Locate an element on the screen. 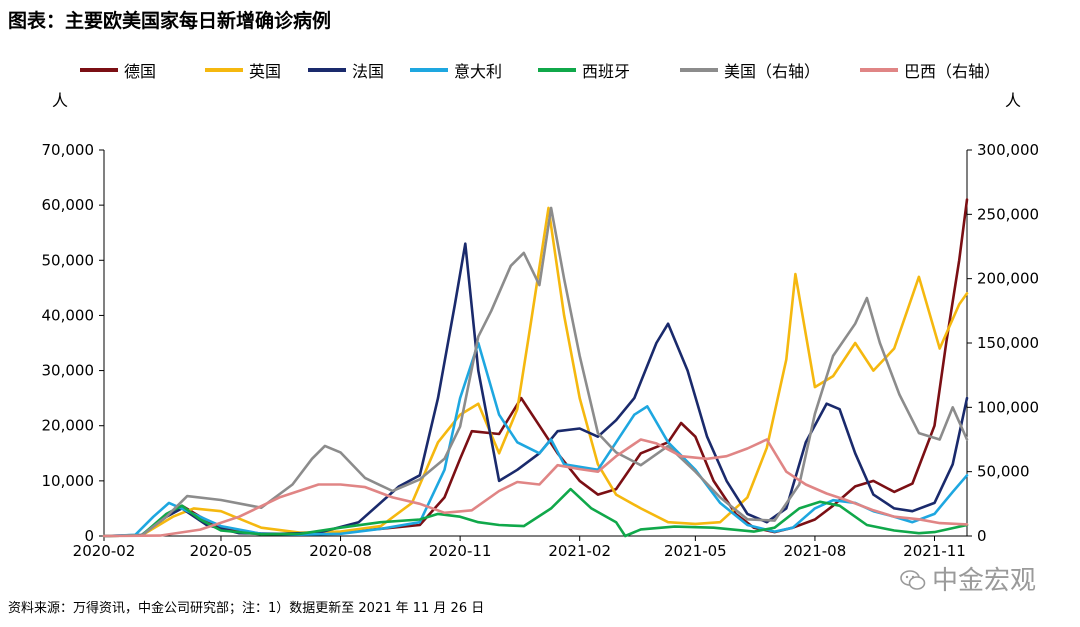 The width and height of the screenshot is (1080, 627). y-right-tick-label: 250,000 is located at coordinates (1008, 214).